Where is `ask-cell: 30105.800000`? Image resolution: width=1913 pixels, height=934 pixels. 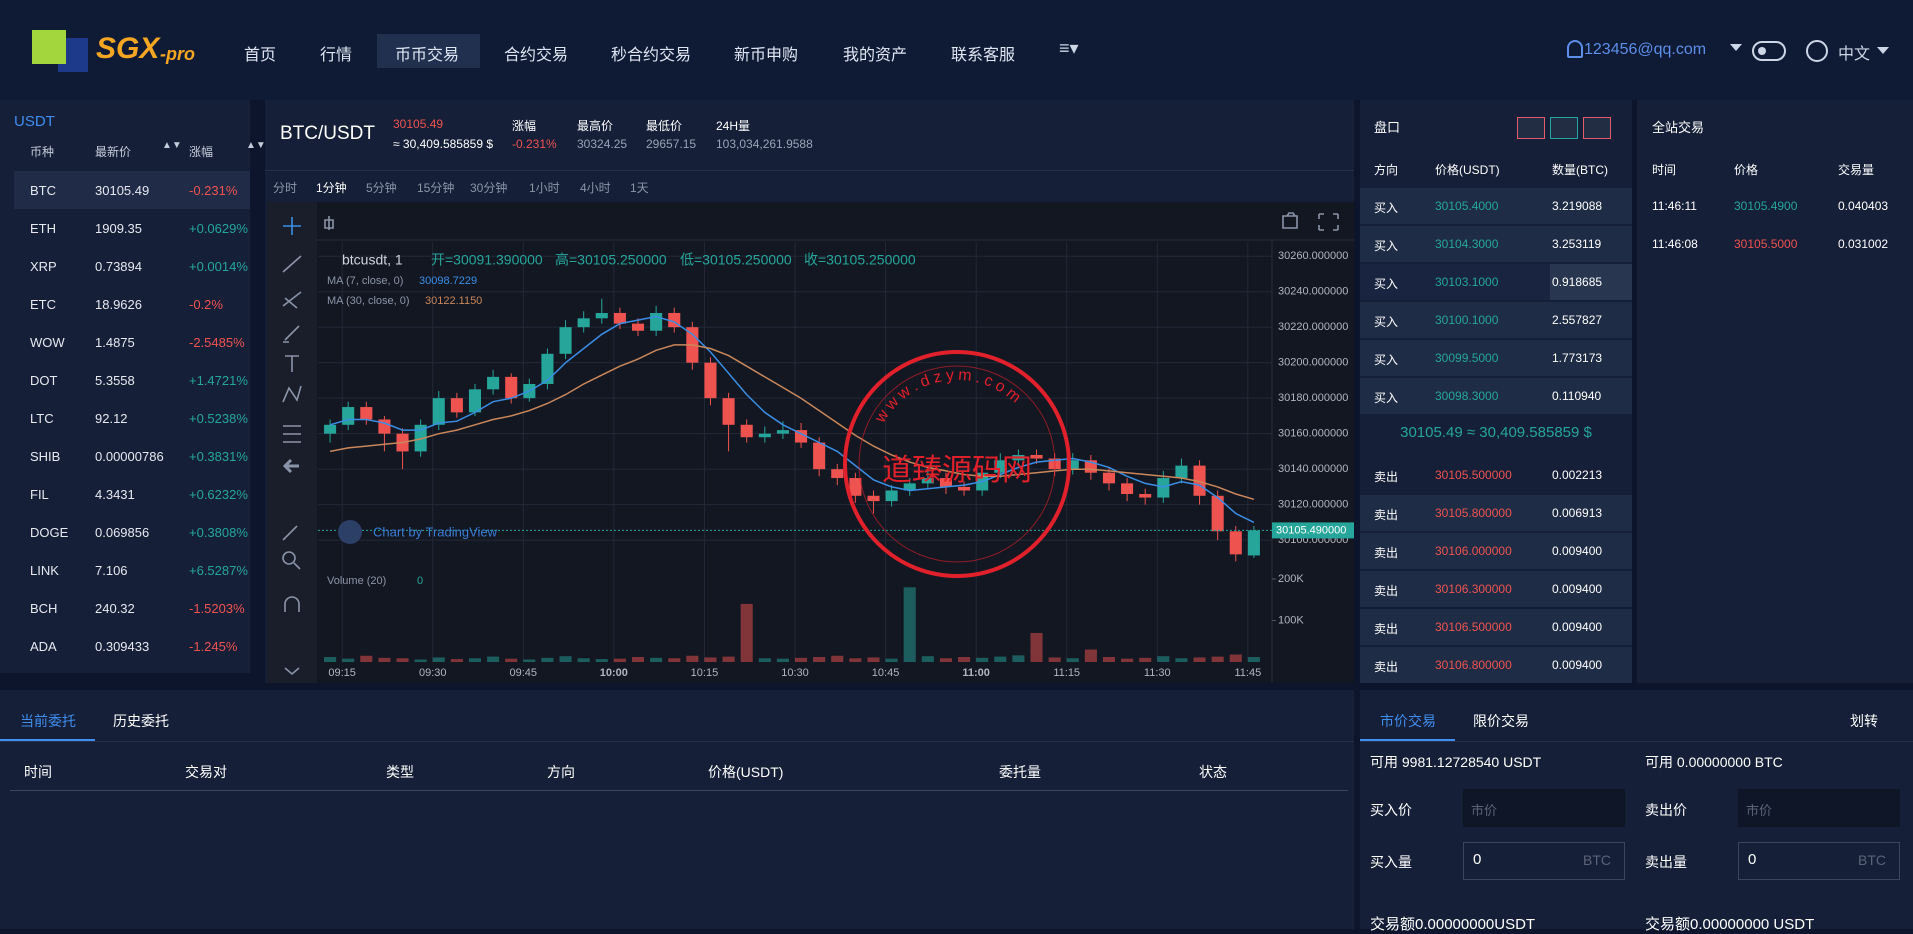
ask-cell: 30105.800000 is located at coordinates (1473, 513).